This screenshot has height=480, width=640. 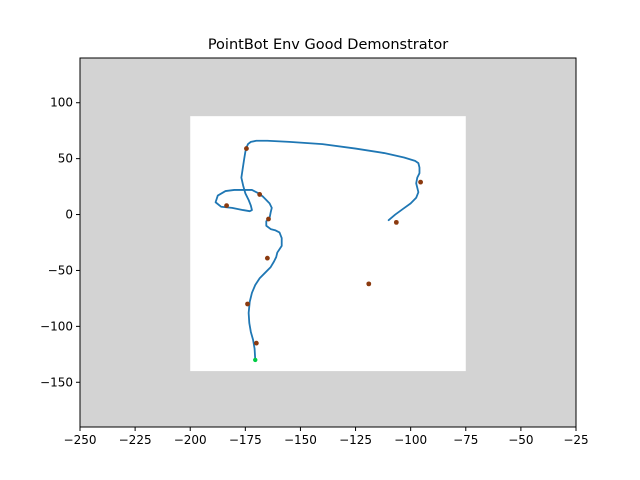 I want to click on x-tick-label: −250, so click(x=80, y=440).